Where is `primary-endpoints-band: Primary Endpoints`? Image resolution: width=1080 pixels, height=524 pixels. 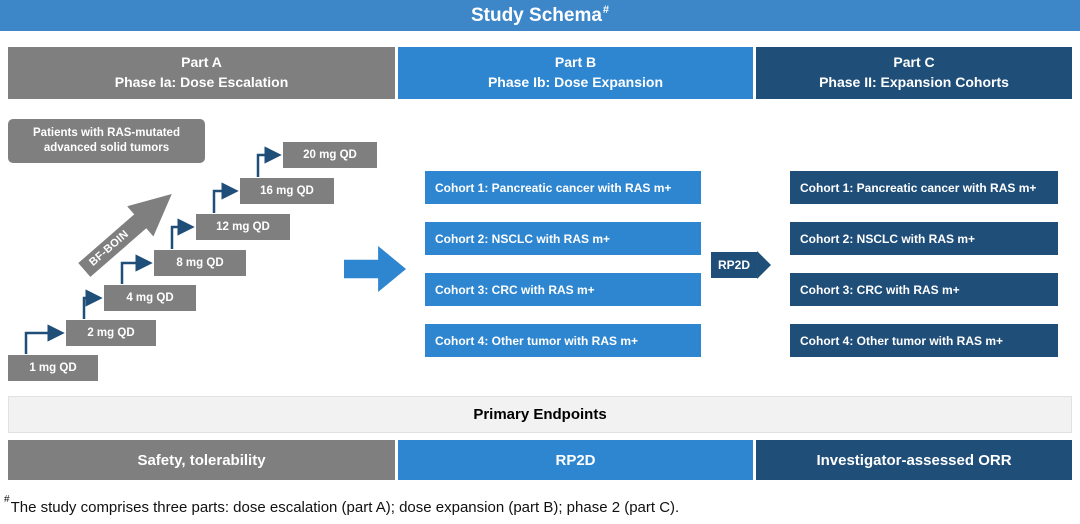 primary-endpoints-band: Primary Endpoints is located at coordinates (540, 414).